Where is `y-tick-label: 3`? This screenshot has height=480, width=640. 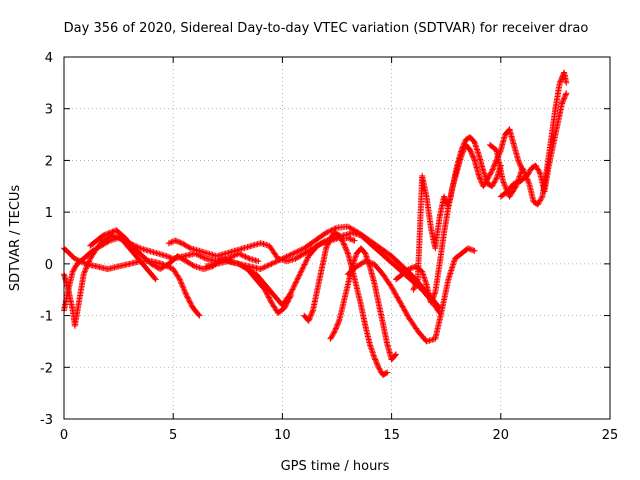 y-tick-label: 3 is located at coordinates (49, 110).